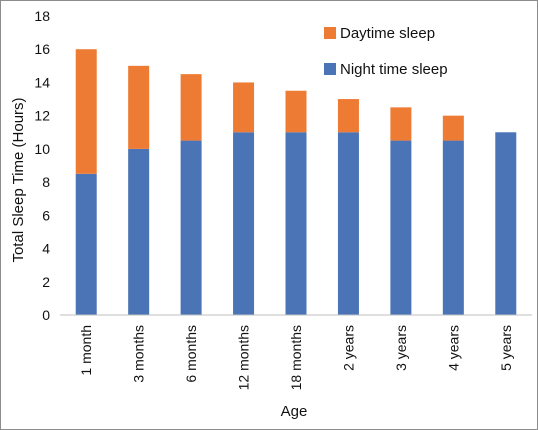 This screenshot has height=430, width=538. What do you see at coordinates (46, 282) in the screenshot?
I see `y-tick-label: 2` at bounding box center [46, 282].